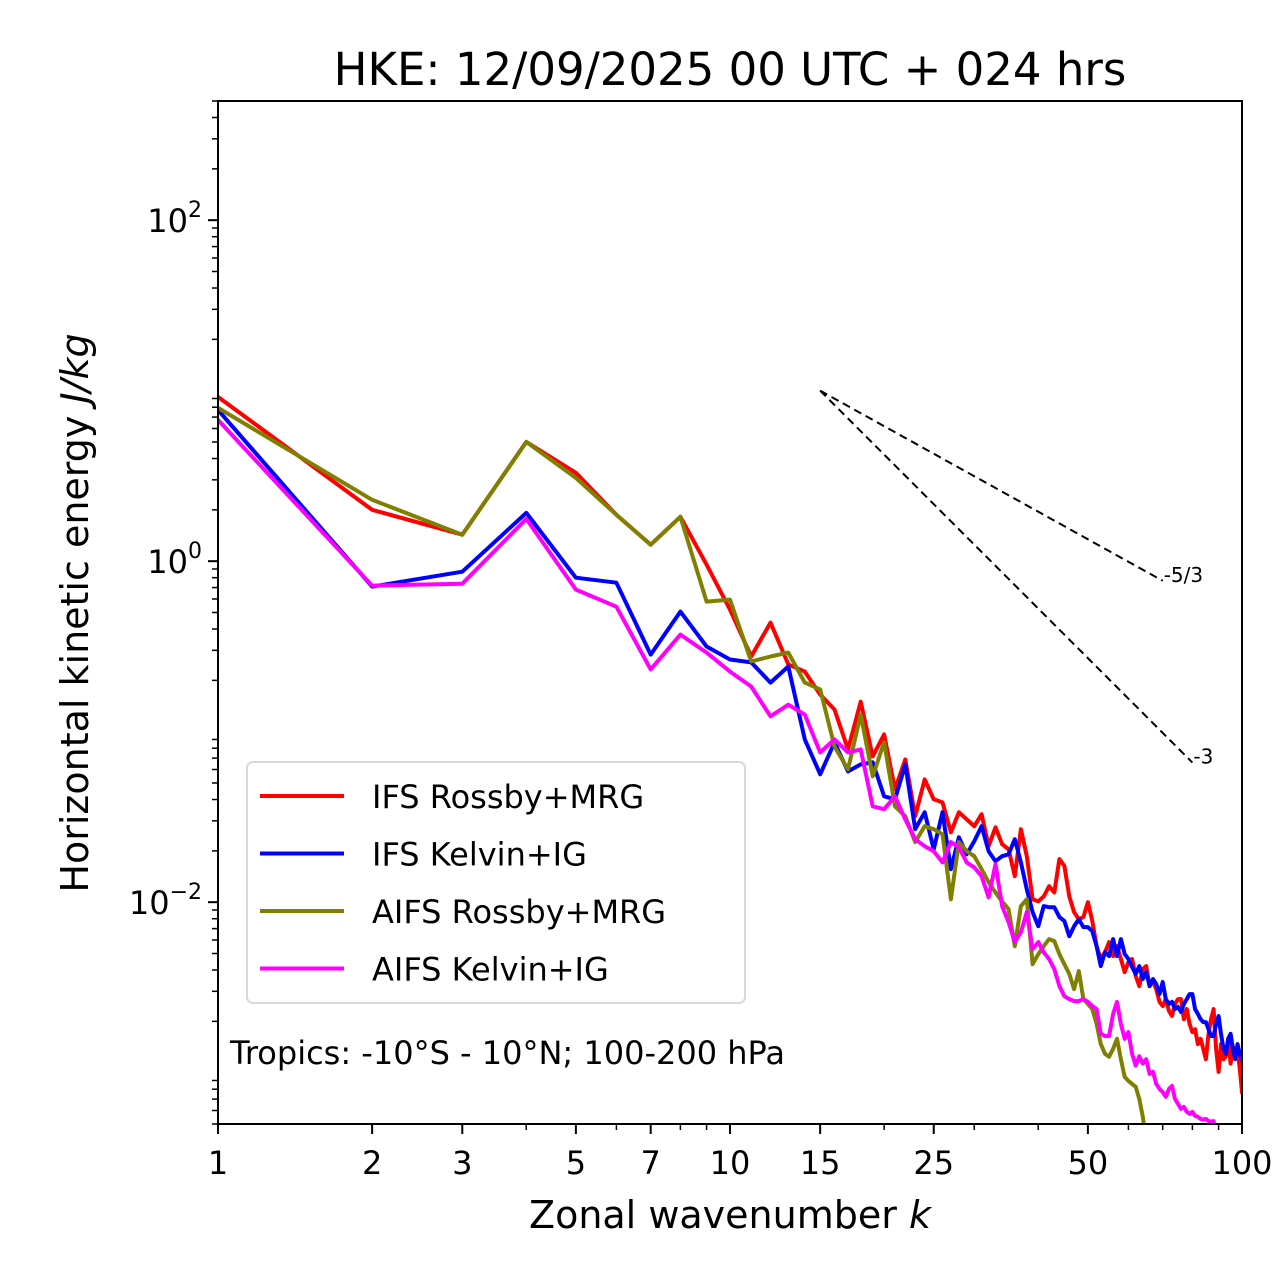 The image size is (1280, 1288). What do you see at coordinates (507, 1053) in the screenshot?
I see `region-annotation: Tropics: -10°S - 10°N; 100-200 hPa` at bounding box center [507, 1053].